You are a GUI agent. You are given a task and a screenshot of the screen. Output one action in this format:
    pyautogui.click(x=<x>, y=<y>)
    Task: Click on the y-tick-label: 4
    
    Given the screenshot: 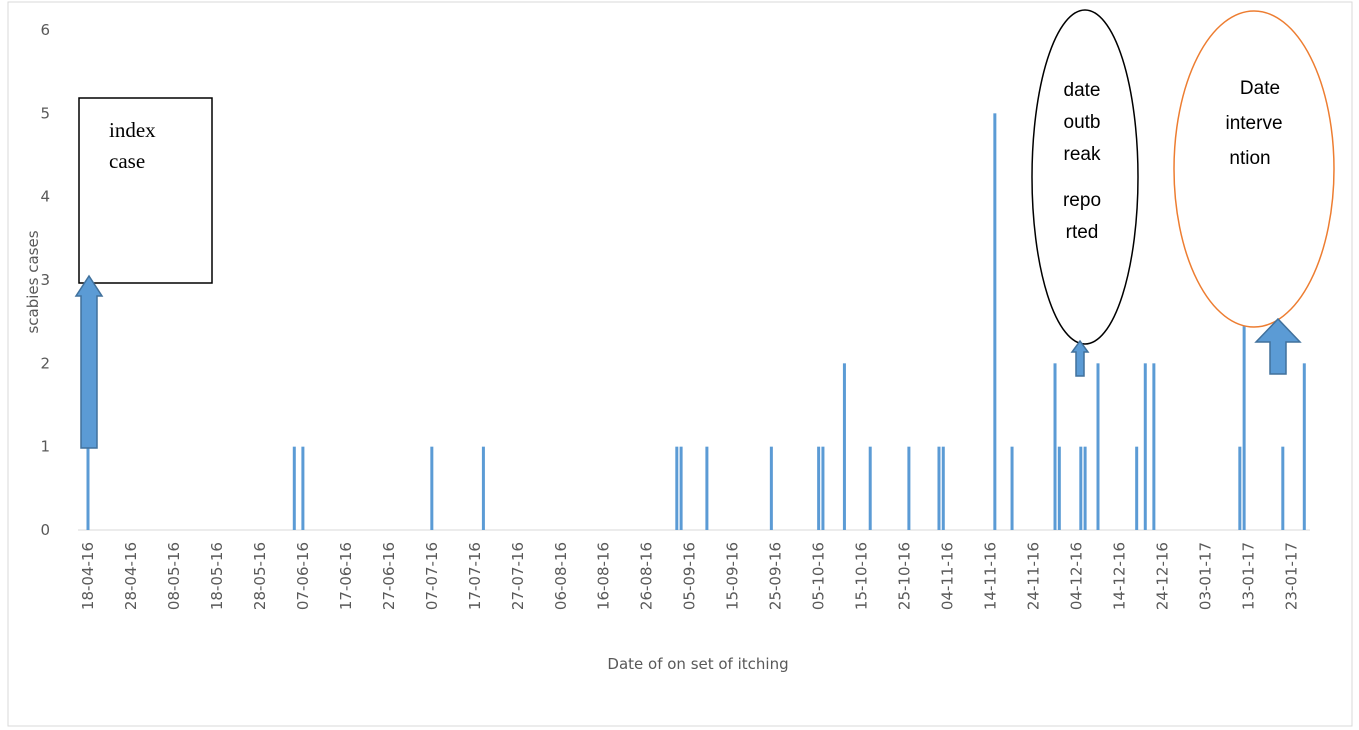 What is the action you would take?
    pyautogui.click(x=45, y=197)
    